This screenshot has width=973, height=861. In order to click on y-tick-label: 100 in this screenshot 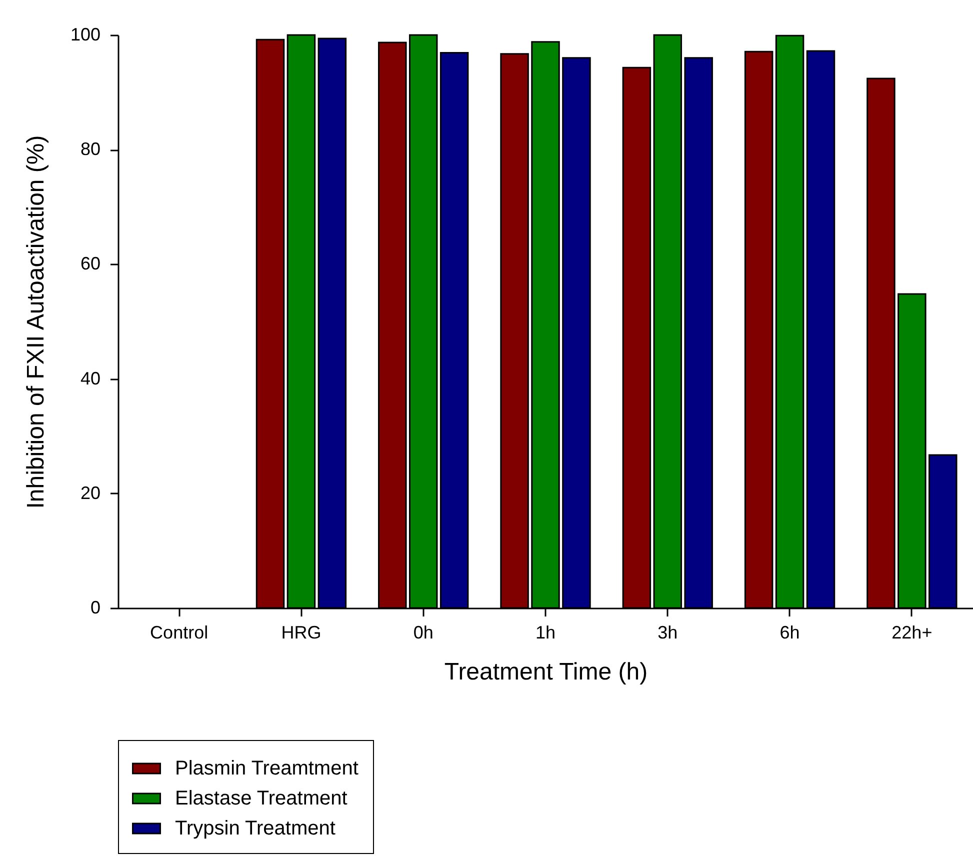, I will do `click(85, 34)`.